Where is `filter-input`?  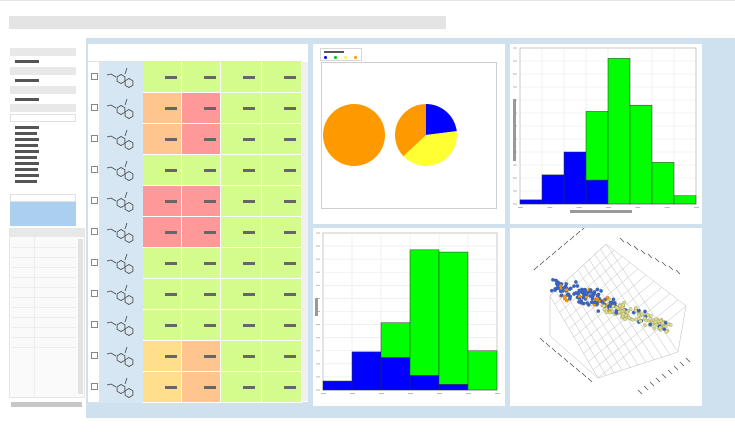
filter-input is located at coordinates (43, 118).